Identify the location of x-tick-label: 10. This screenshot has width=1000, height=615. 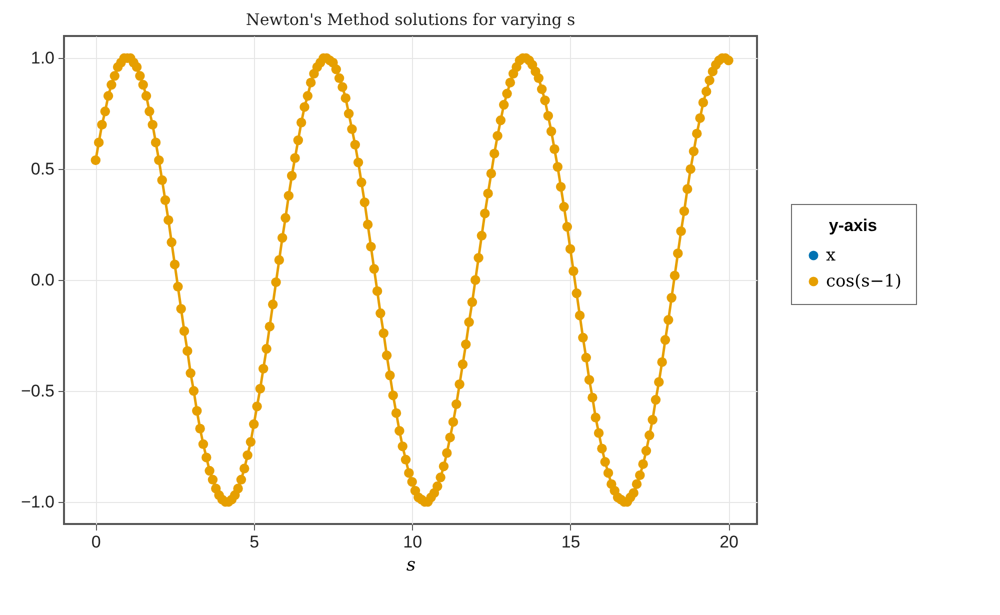
(412, 542).